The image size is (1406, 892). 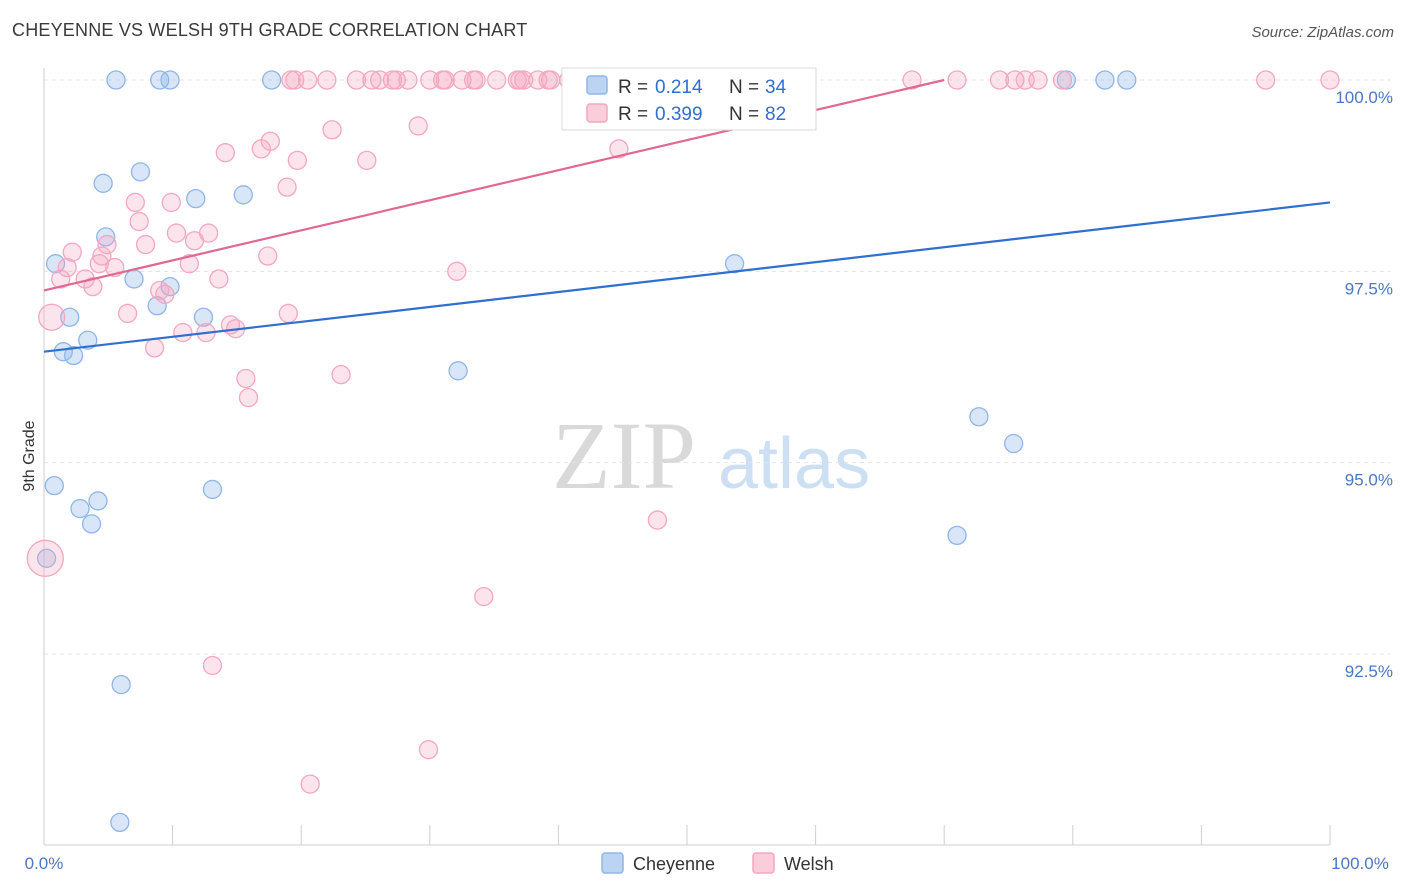 What do you see at coordinates (674, 864) in the screenshot?
I see `series-legend-label-cheyenne: Cheyenne` at bounding box center [674, 864].